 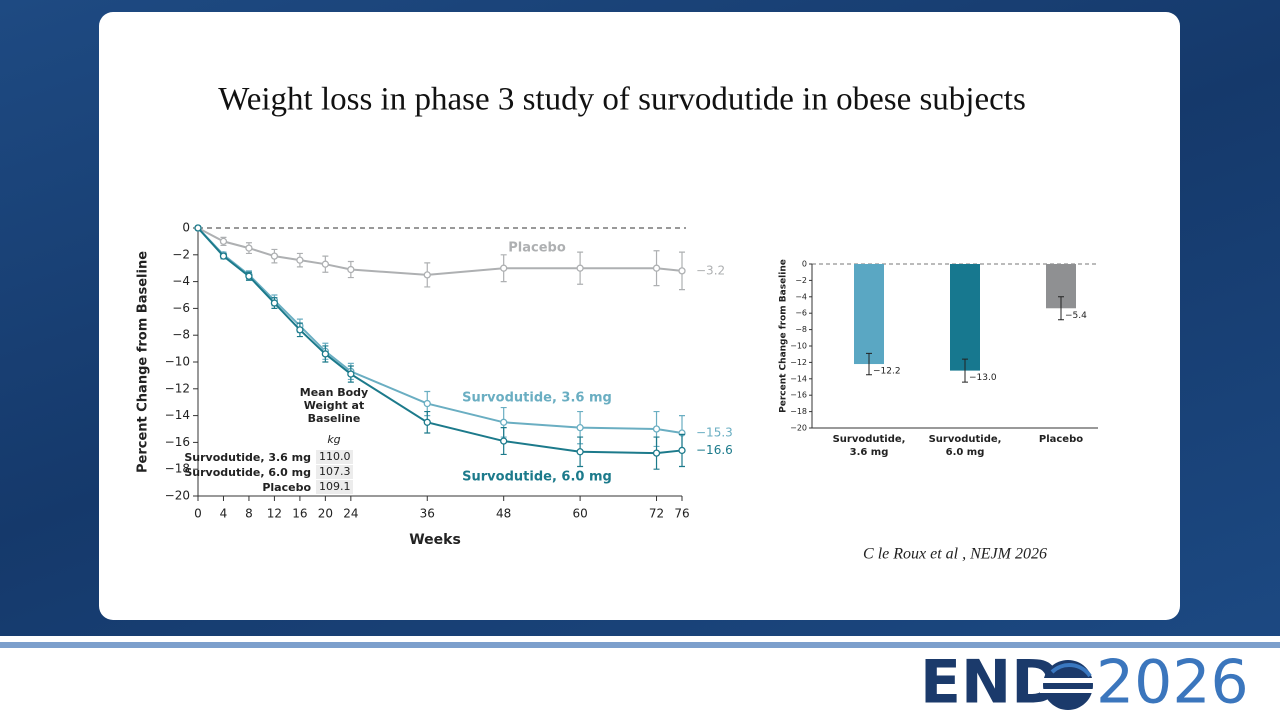 I want to click on x-tick-label: 60, so click(x=579, y=514).